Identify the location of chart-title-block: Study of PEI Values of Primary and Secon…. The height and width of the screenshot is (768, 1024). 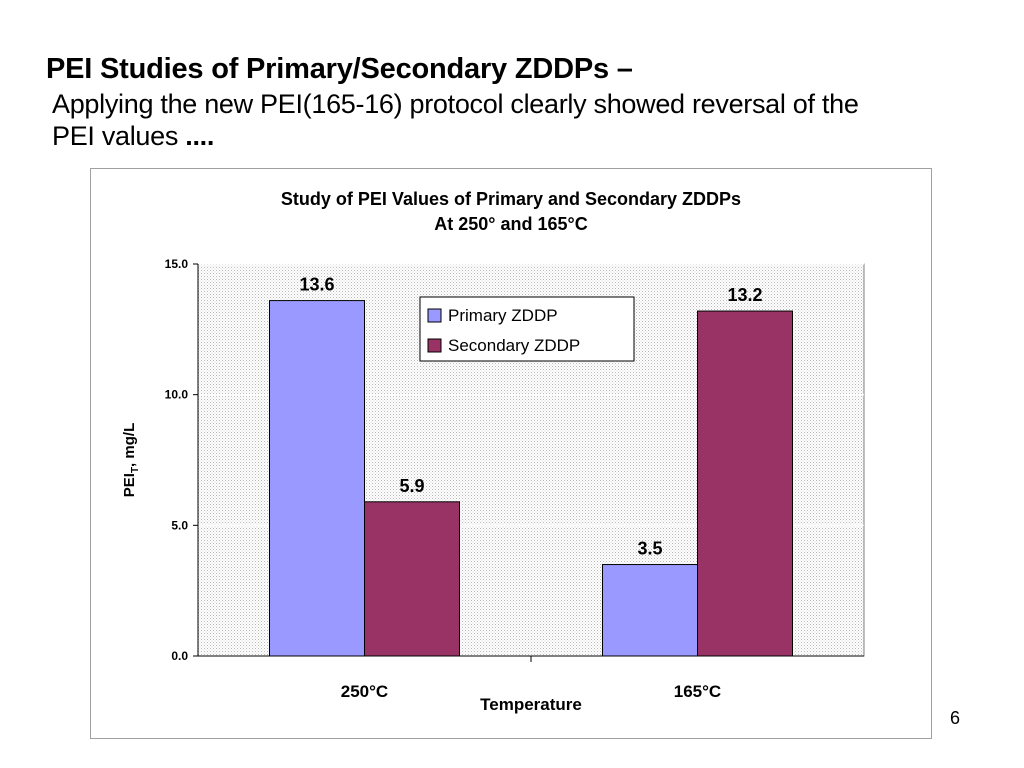
(511, 212).